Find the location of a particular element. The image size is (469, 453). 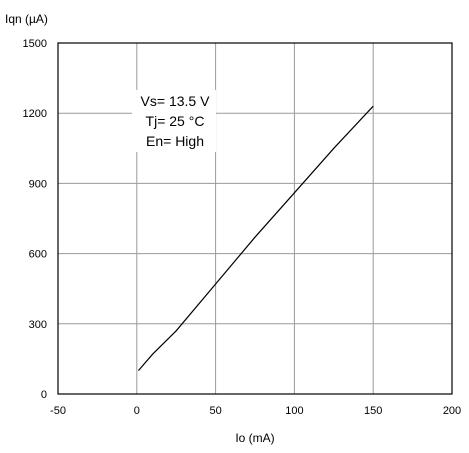

annotation-box is located at coordinates (174, 121).